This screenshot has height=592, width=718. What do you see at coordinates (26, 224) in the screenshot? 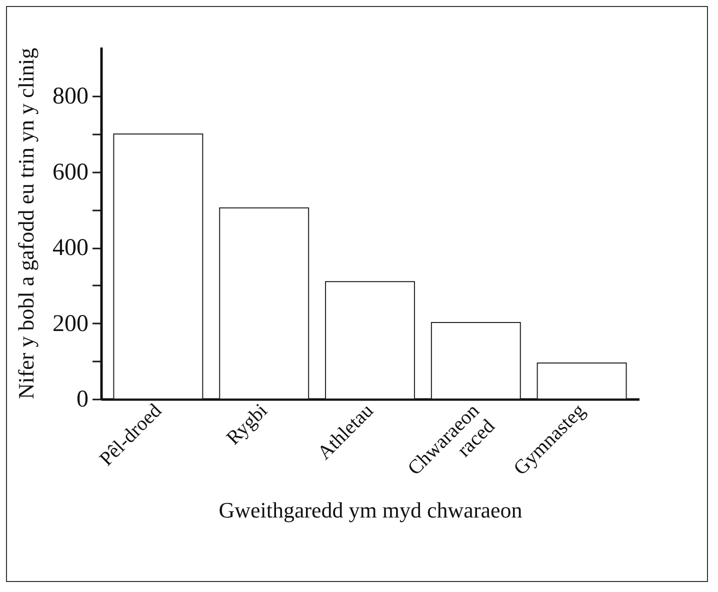
I see `y-axis-title: Nifer y bobl a gafodd eu trin yn y clinig` at bounding box center [26, 224].